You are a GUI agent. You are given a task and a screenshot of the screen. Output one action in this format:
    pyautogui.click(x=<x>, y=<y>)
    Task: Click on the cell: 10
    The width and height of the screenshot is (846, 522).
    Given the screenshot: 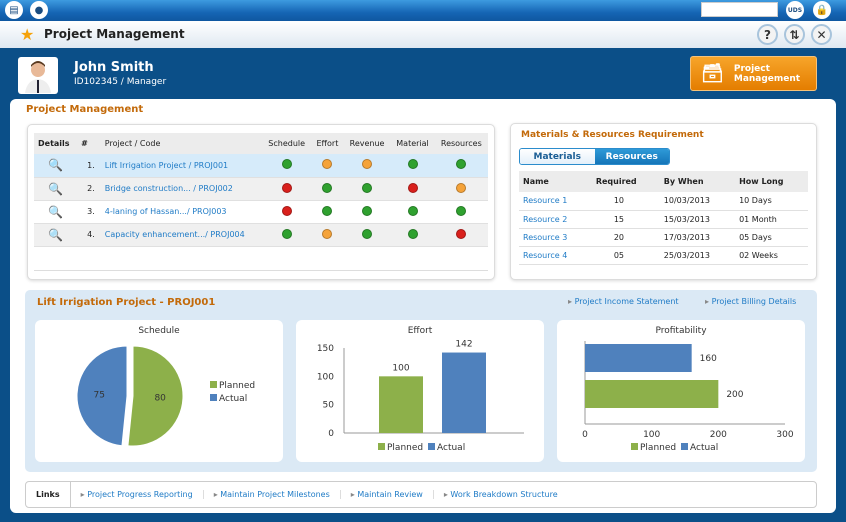 What is the action you would take?
    pyautogui.click(x=625, y=201)
    